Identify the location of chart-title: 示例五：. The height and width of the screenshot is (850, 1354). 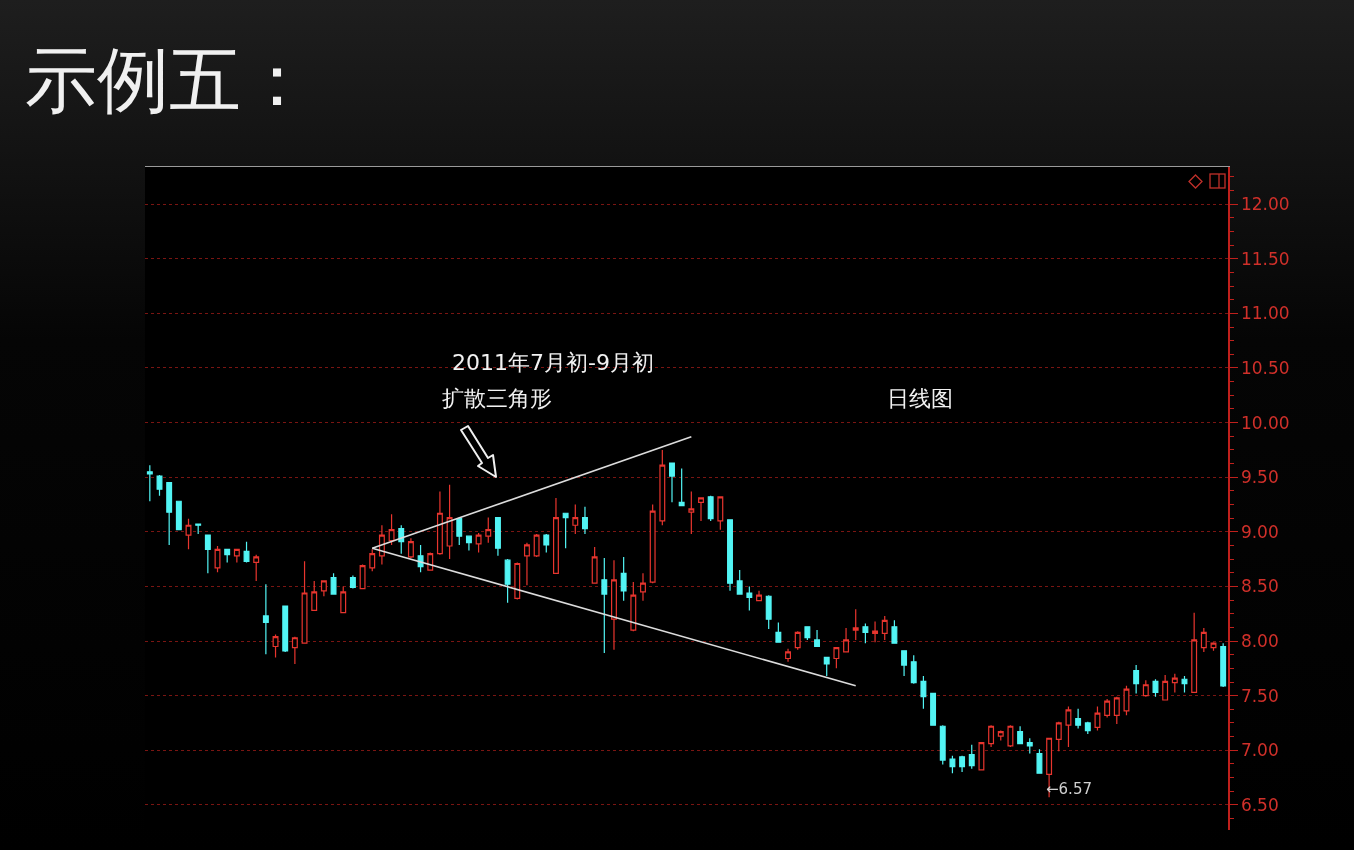
(169, 80).